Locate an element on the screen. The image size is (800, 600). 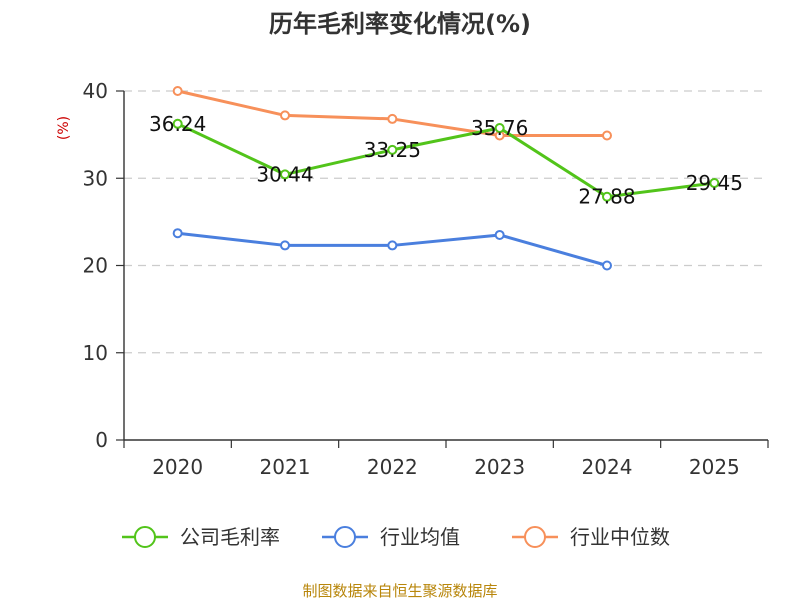
data-label: 33.25 is located at coordinates (392, 150).